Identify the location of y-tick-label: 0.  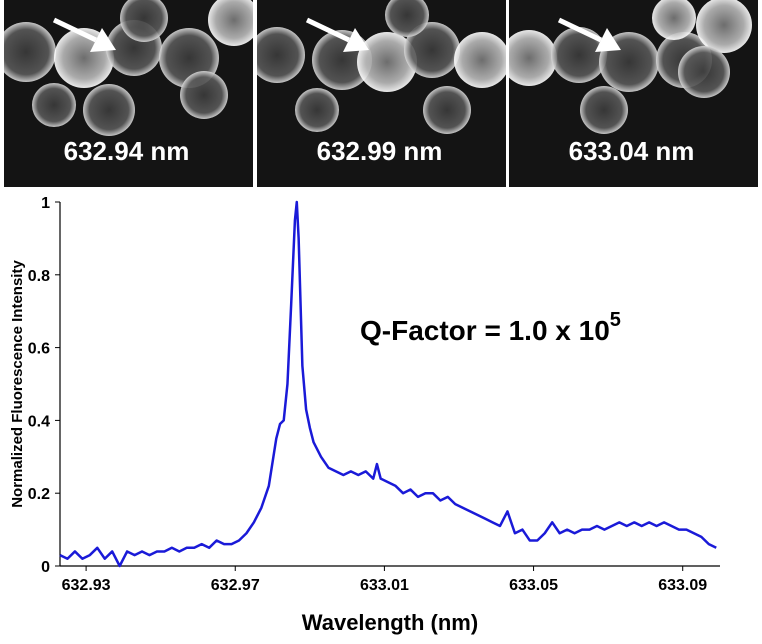
(45, 567).